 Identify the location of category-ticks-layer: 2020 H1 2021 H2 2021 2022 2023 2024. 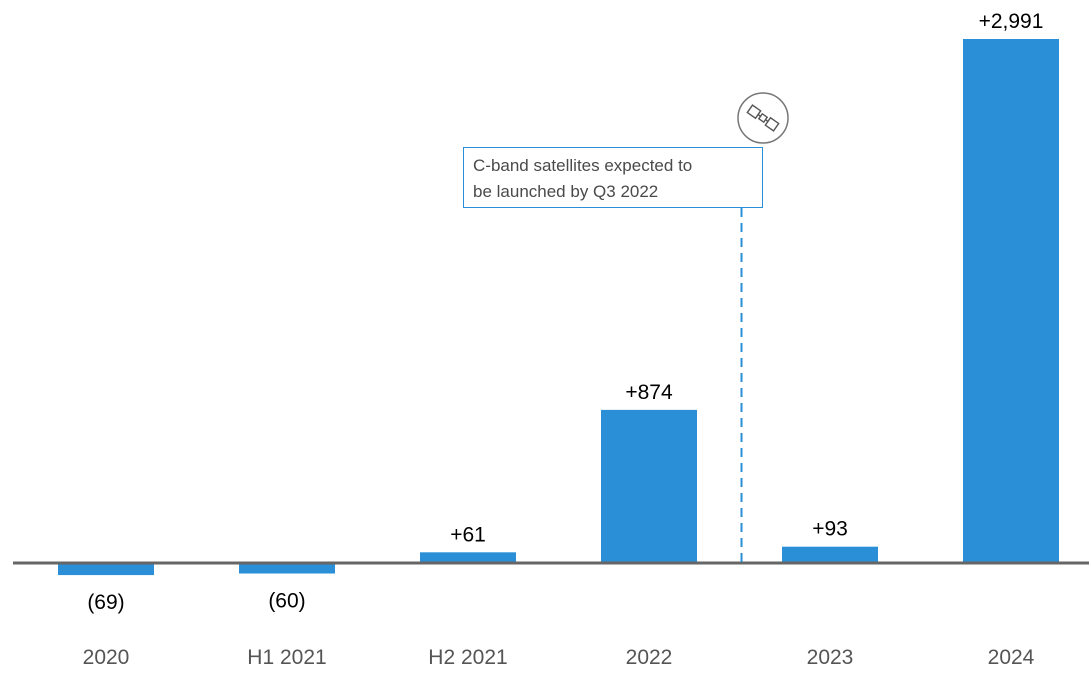
(559, 657).